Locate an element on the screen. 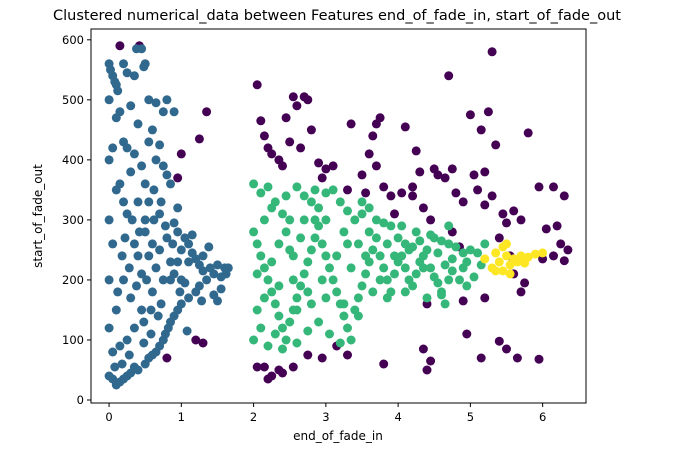 The height and width of the screenshot is (457, 673). cluster-3-series is located at coordinates (514, 259).